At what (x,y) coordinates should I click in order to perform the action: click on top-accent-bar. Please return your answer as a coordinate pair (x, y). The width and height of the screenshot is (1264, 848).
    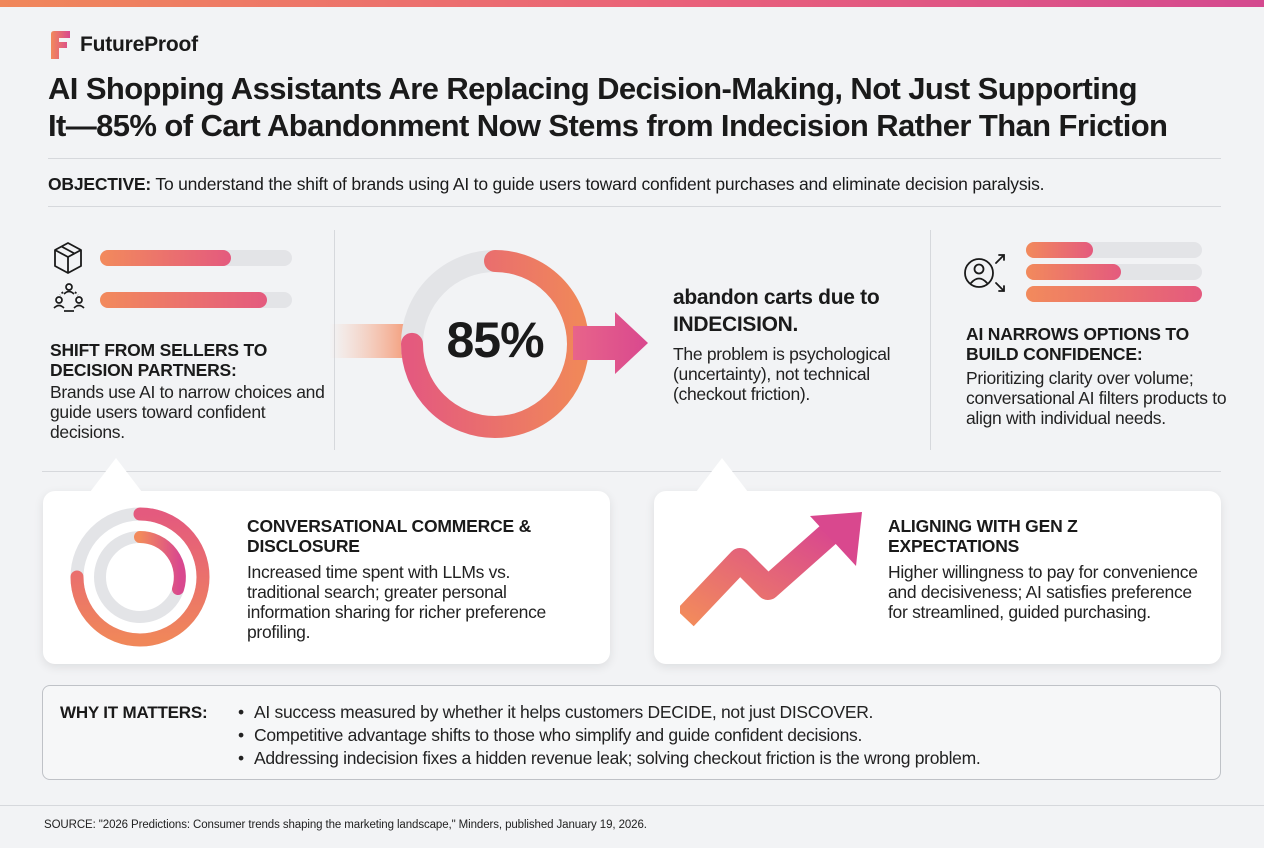
    Looking at the image, I should click on (632, 3).